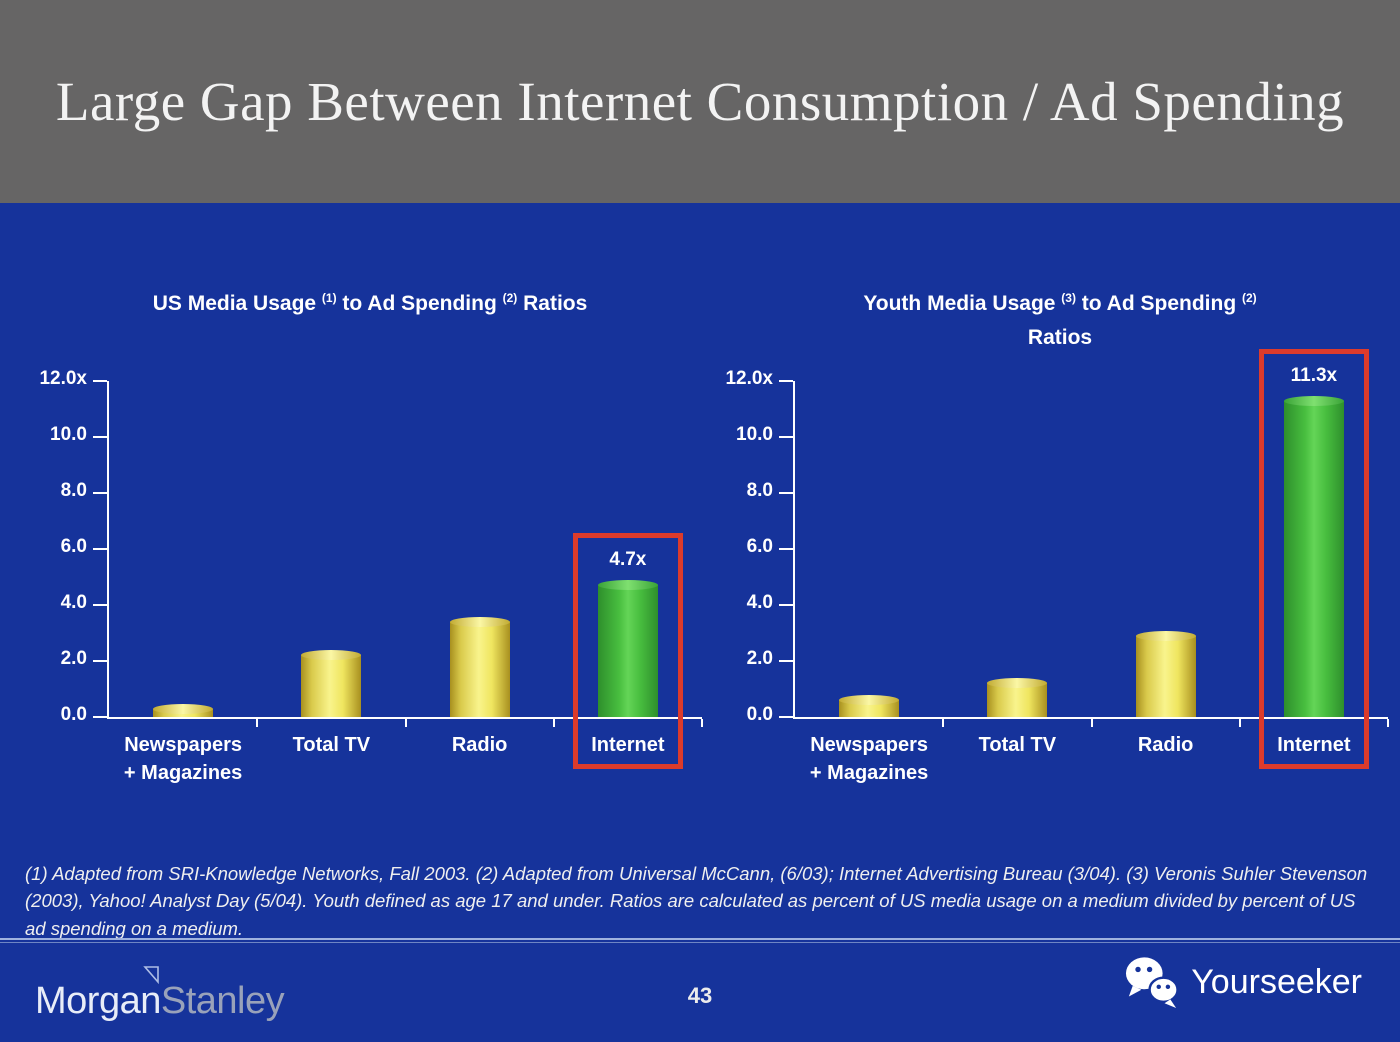 This screenshot has height=1042, width=1400. I want to click on bar-value-label: 4.7x, so click(628, 560).